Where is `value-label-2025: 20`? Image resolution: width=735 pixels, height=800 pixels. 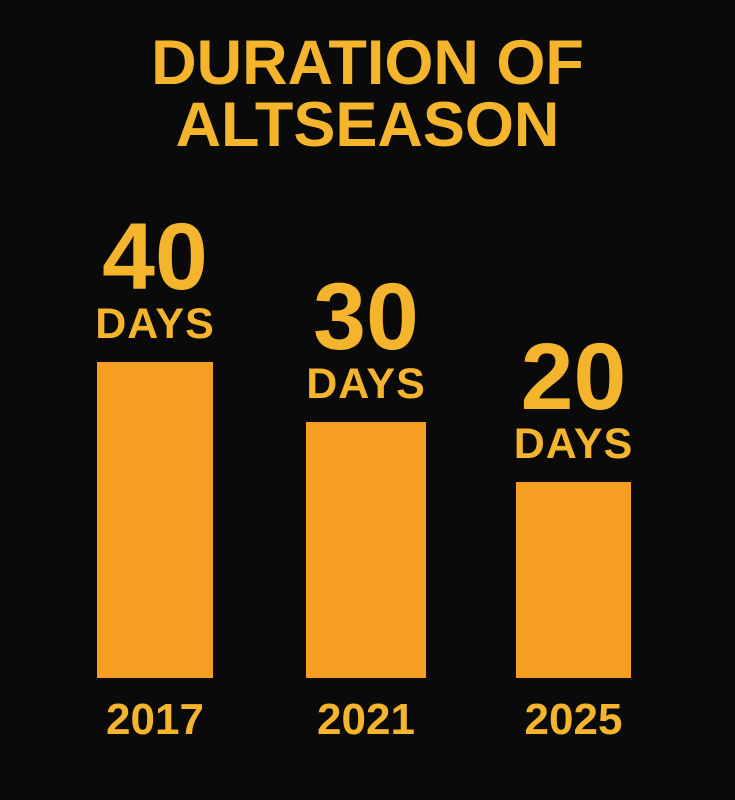
value-label-2025: 20 is located at coordinates (573, 377).